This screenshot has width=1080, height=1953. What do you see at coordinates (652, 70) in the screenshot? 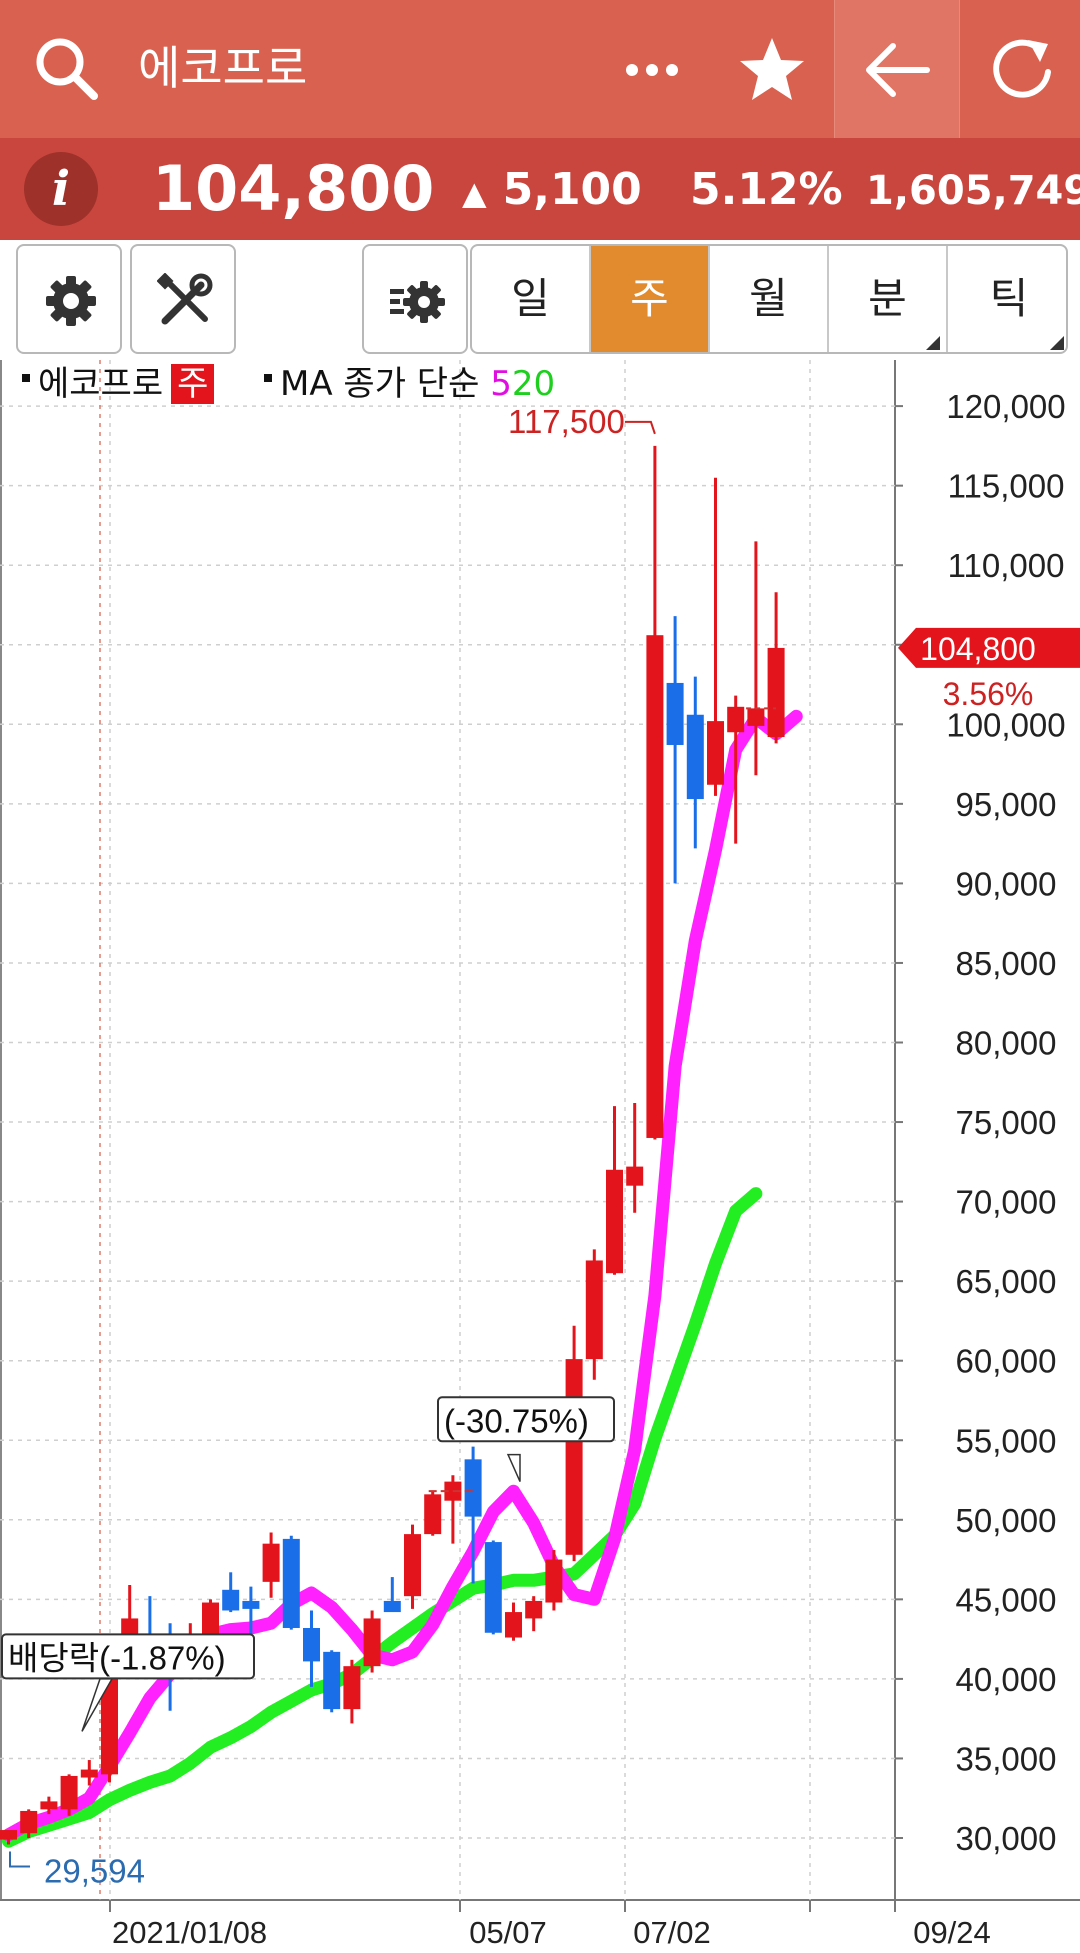
I see `more-icon` at bounding box center [652, 70].